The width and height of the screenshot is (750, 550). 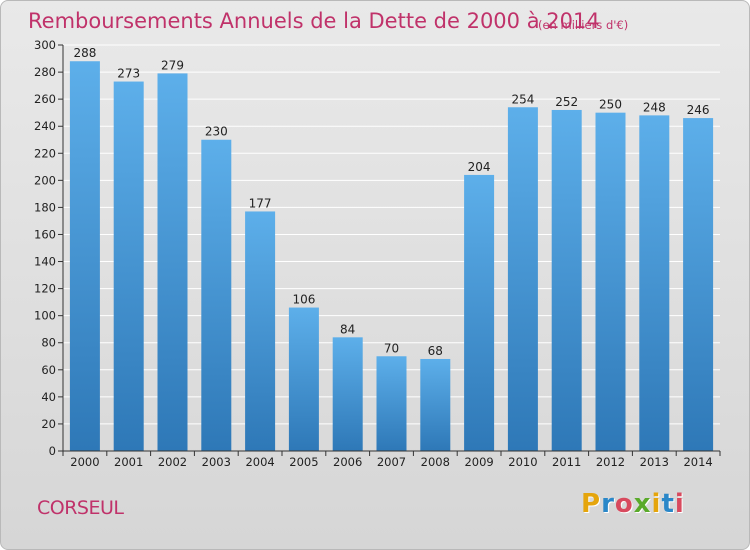 What do you see at coordinates (216, 295) in the screenshot?
I see `bar-2003` at bounding box center [216, 295].